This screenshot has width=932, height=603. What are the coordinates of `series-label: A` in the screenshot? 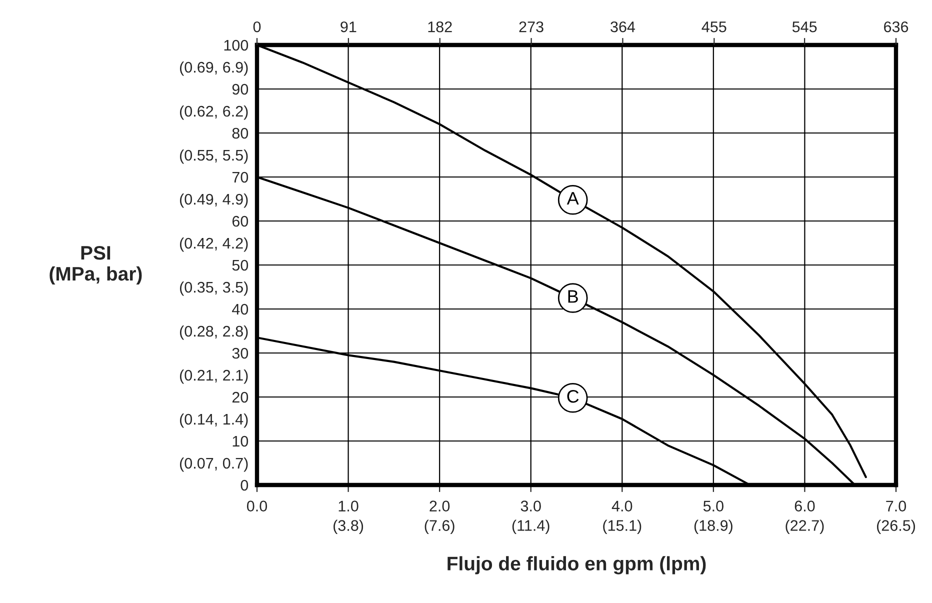 It's located at (572, 198).